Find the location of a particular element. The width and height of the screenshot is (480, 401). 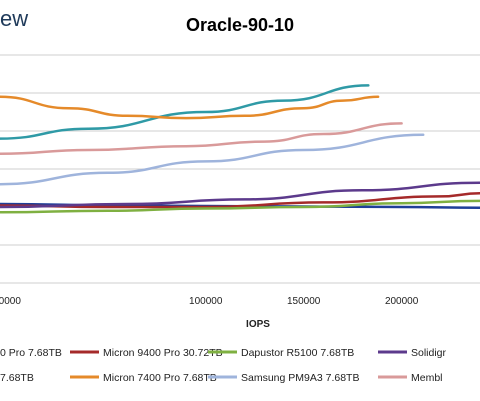

series-line-solidigm is located at coordinates (240, 195).